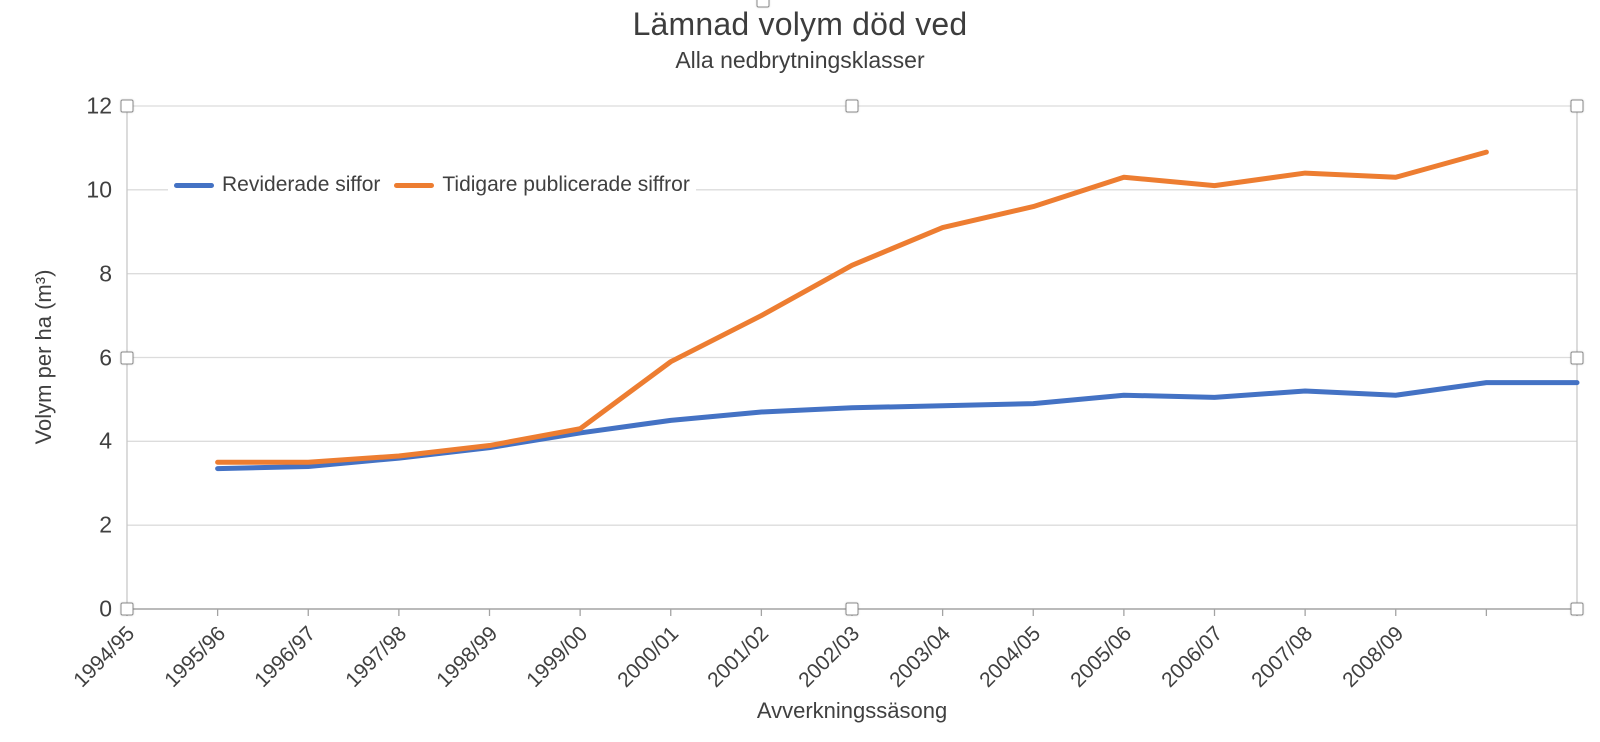 The width and height of the screenshot is (1600, 742). What do you see at coordinates (99, 189) in the screenshot?
I see `y-tick-label: 10` at bounding box center [99, 189].